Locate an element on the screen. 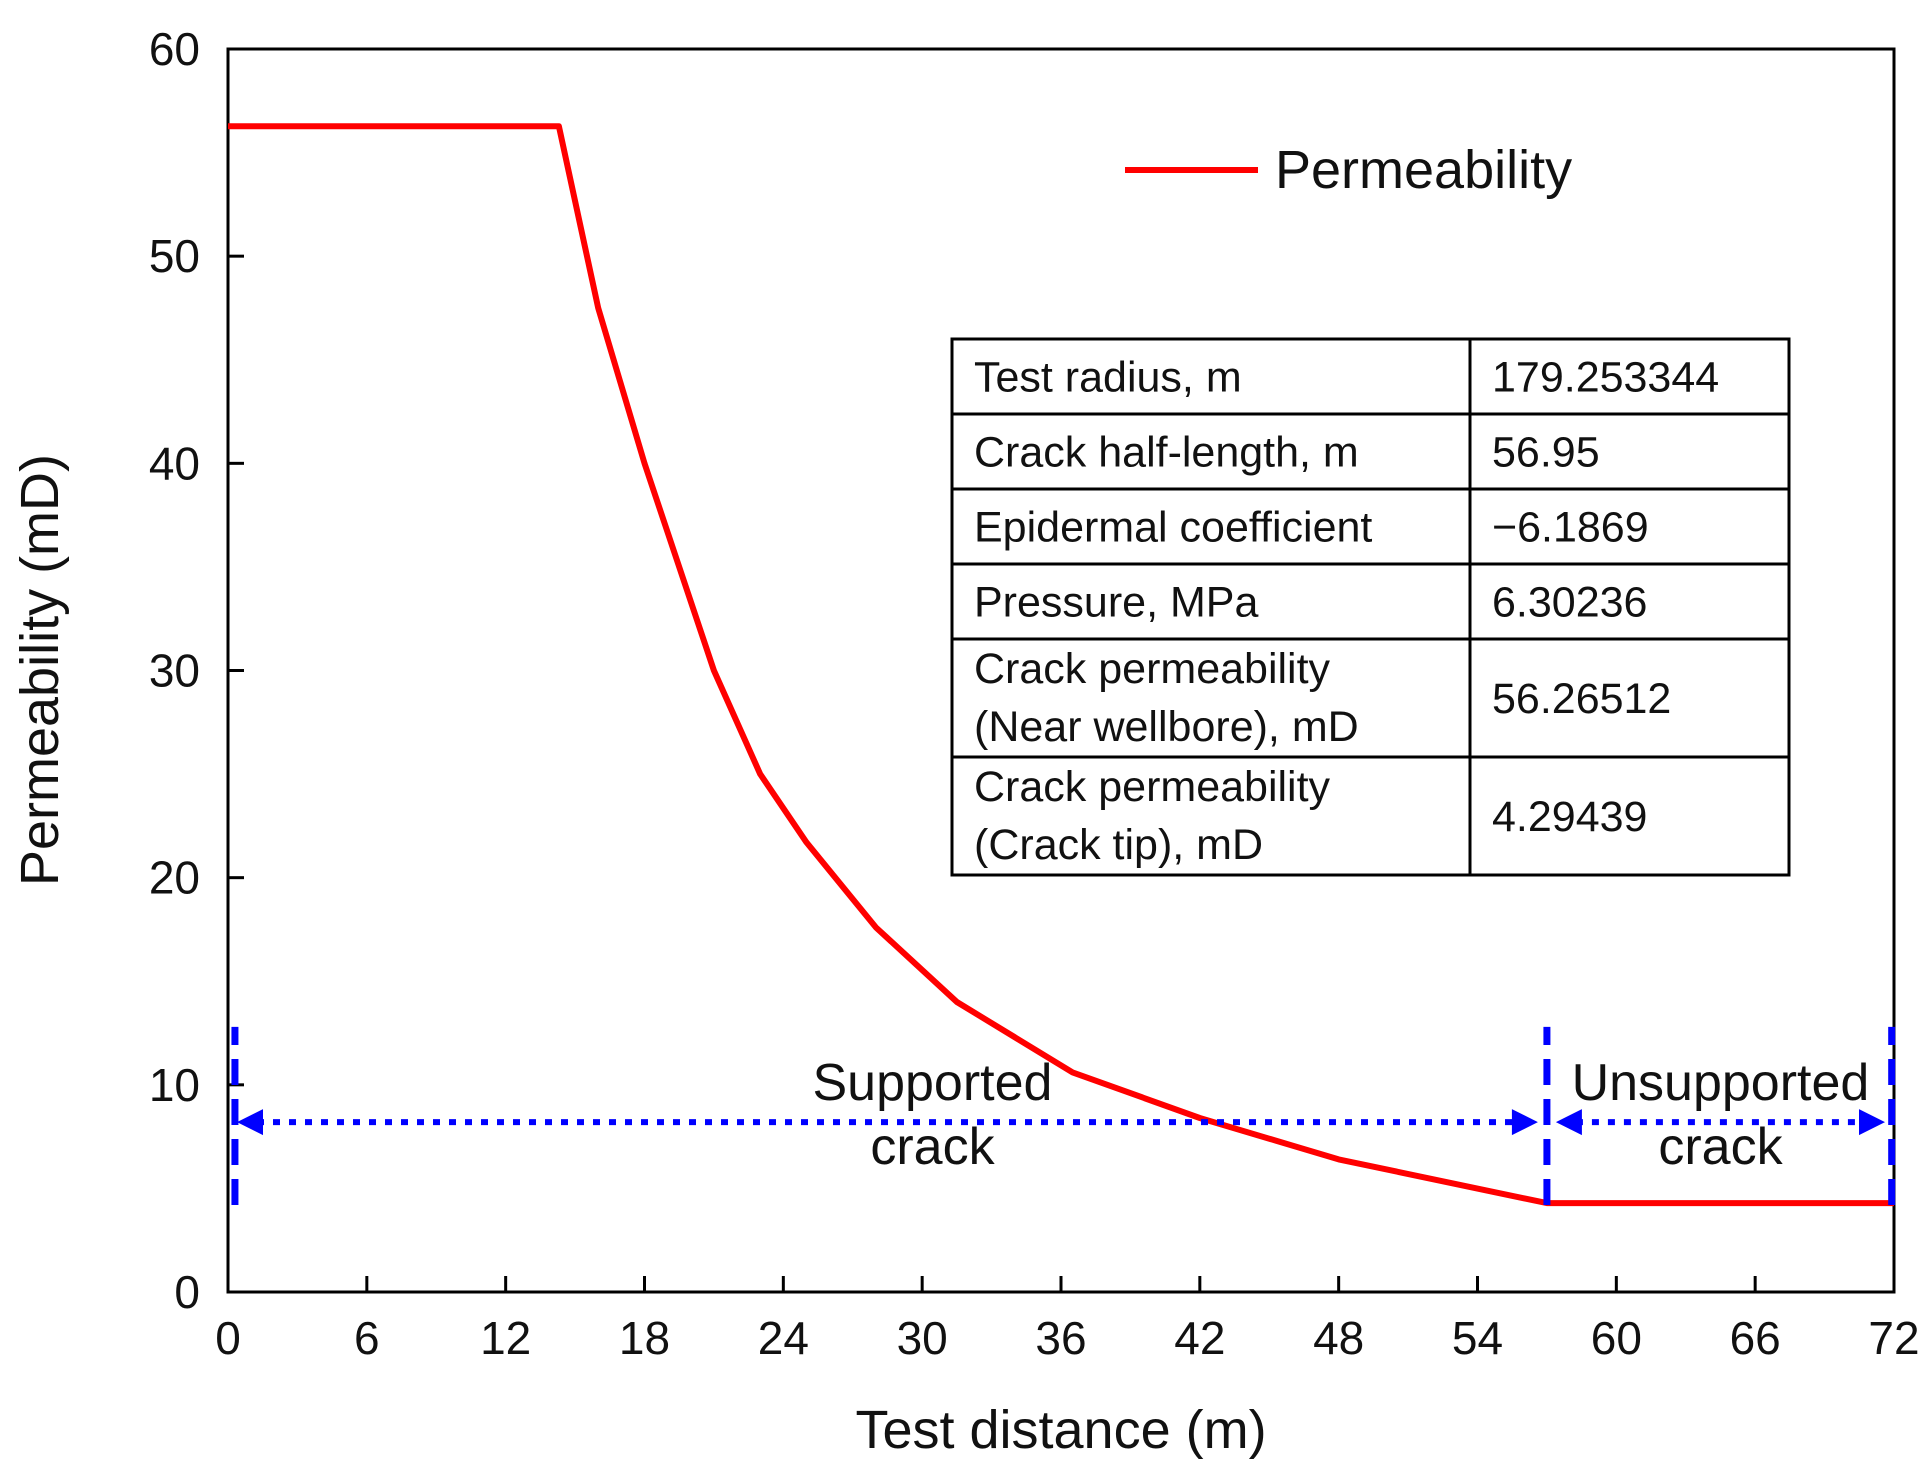 The width and height of the screenshot is (1931, 1473). table-label: Crack half-length, m is located at coordinates (1166, 453).